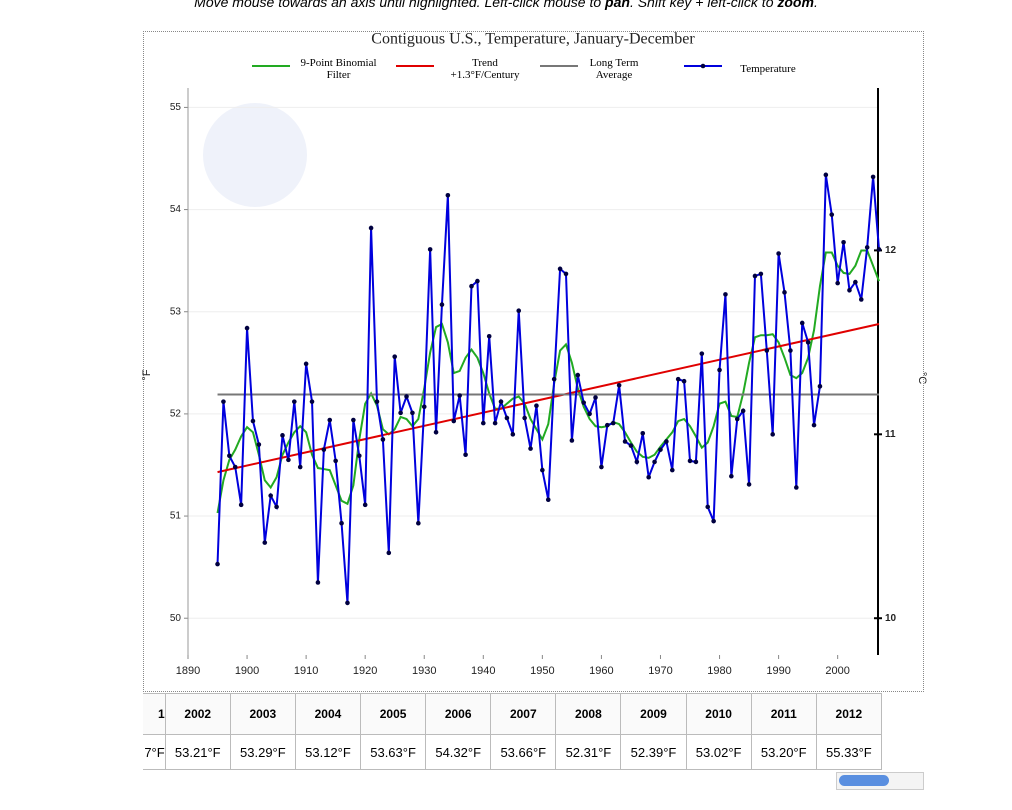  Describe the element at coordinates (176, 618) in the screenshot. I see `y-tick-label: 50` at that location.